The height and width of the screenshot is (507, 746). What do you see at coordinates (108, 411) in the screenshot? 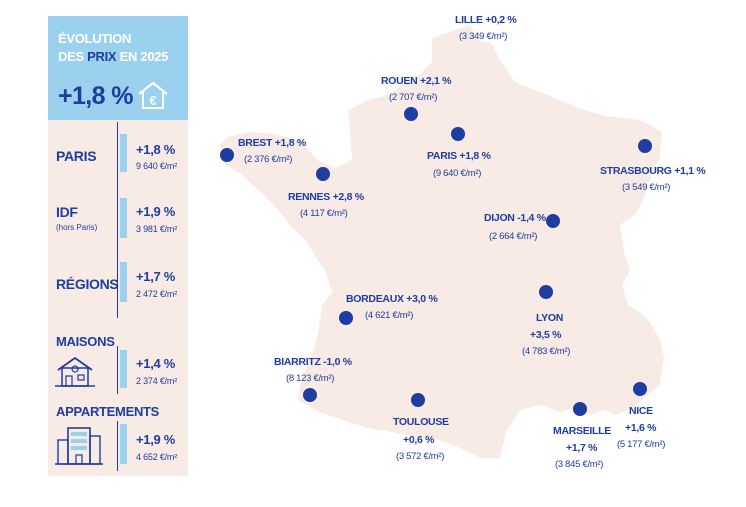
I see `row-appartements-label: APPARTEMENTS` at bounding box center [108, 411].